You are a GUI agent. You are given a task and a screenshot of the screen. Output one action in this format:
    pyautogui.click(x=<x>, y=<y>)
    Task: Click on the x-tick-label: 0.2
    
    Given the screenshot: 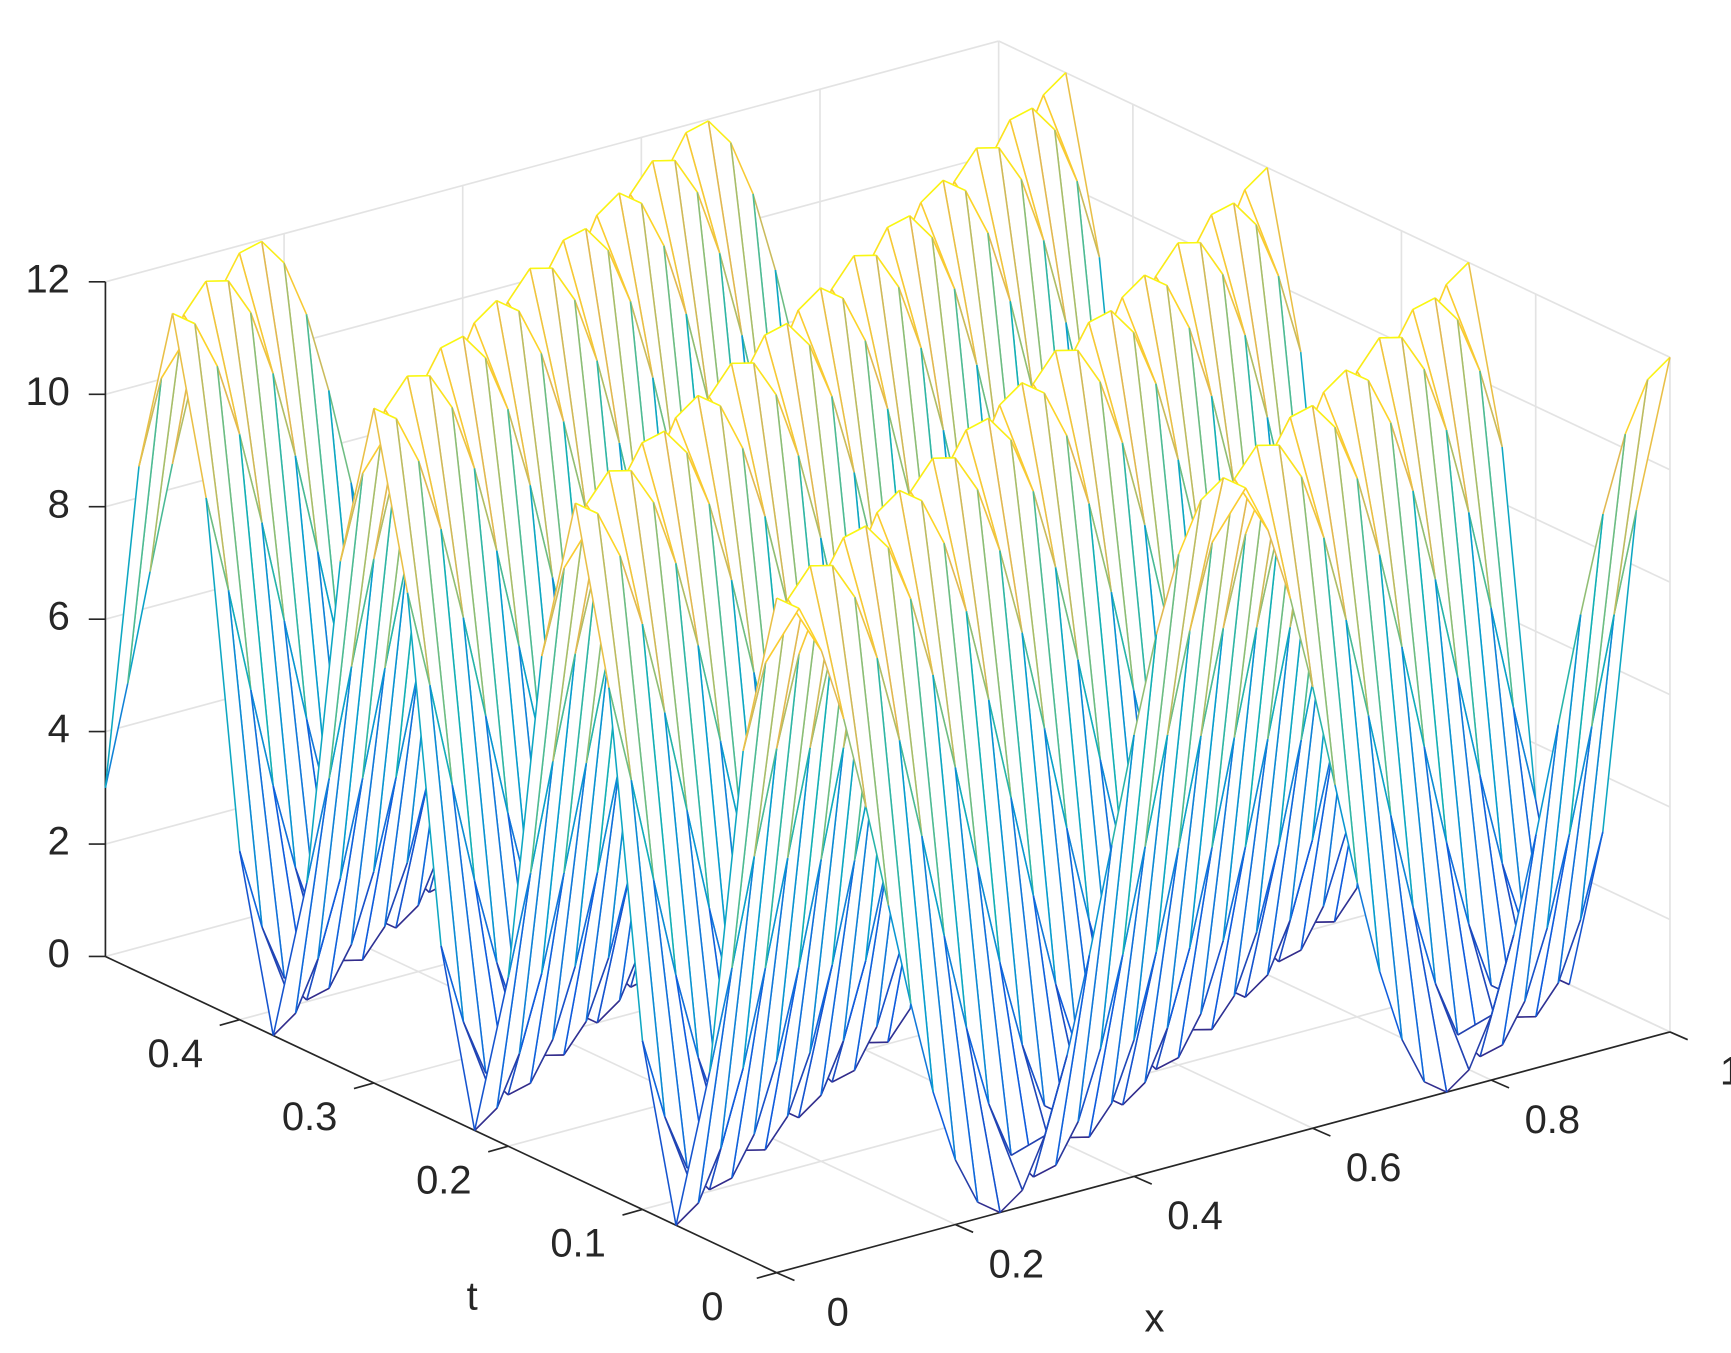 What is the action you would take?
    pyautogui.click(x=1017, y=1264)
    